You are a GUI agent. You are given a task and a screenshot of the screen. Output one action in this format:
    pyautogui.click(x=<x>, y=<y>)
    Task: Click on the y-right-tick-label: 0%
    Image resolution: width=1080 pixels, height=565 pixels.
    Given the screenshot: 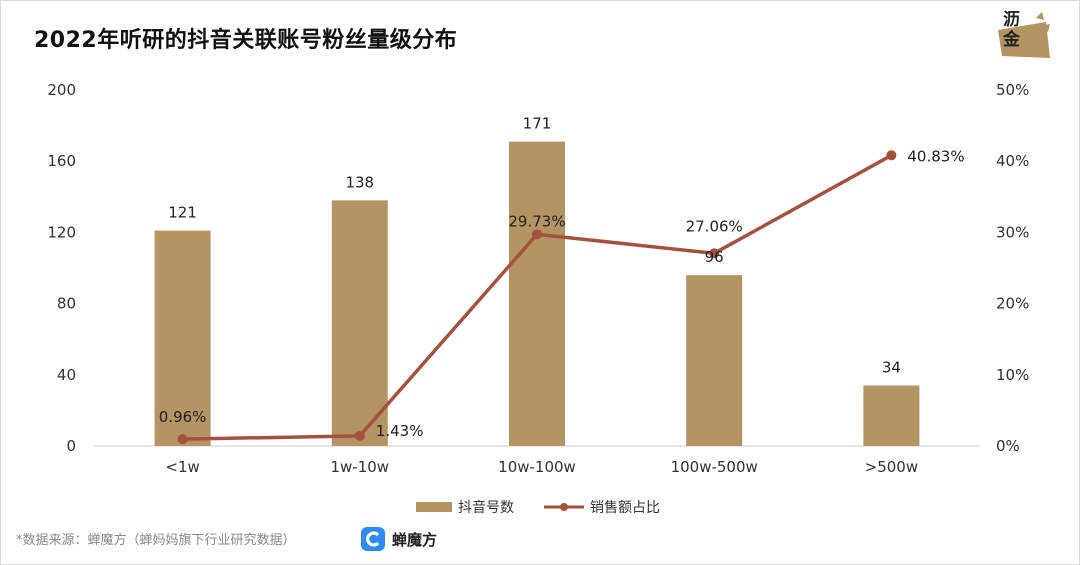 What is the action you would take?
    pyautogui.click(x=1008, y=446)
    